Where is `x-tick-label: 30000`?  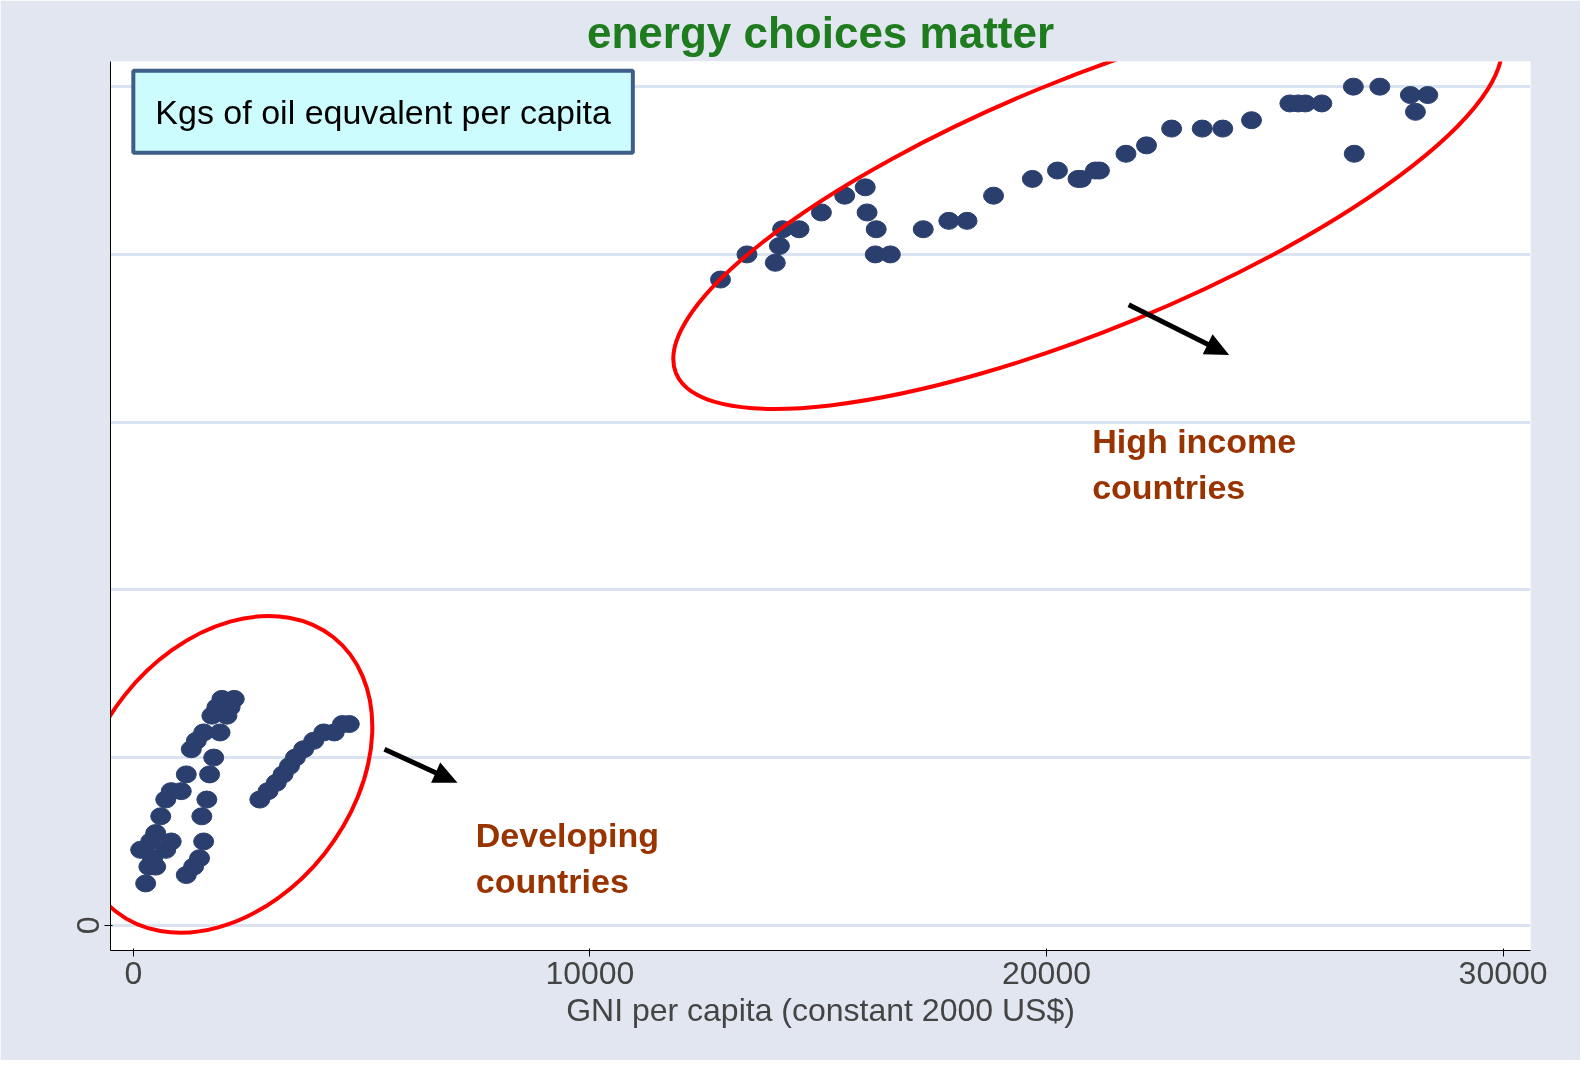 x-tick-label: 30000 is located at coordinates (1503, 972).